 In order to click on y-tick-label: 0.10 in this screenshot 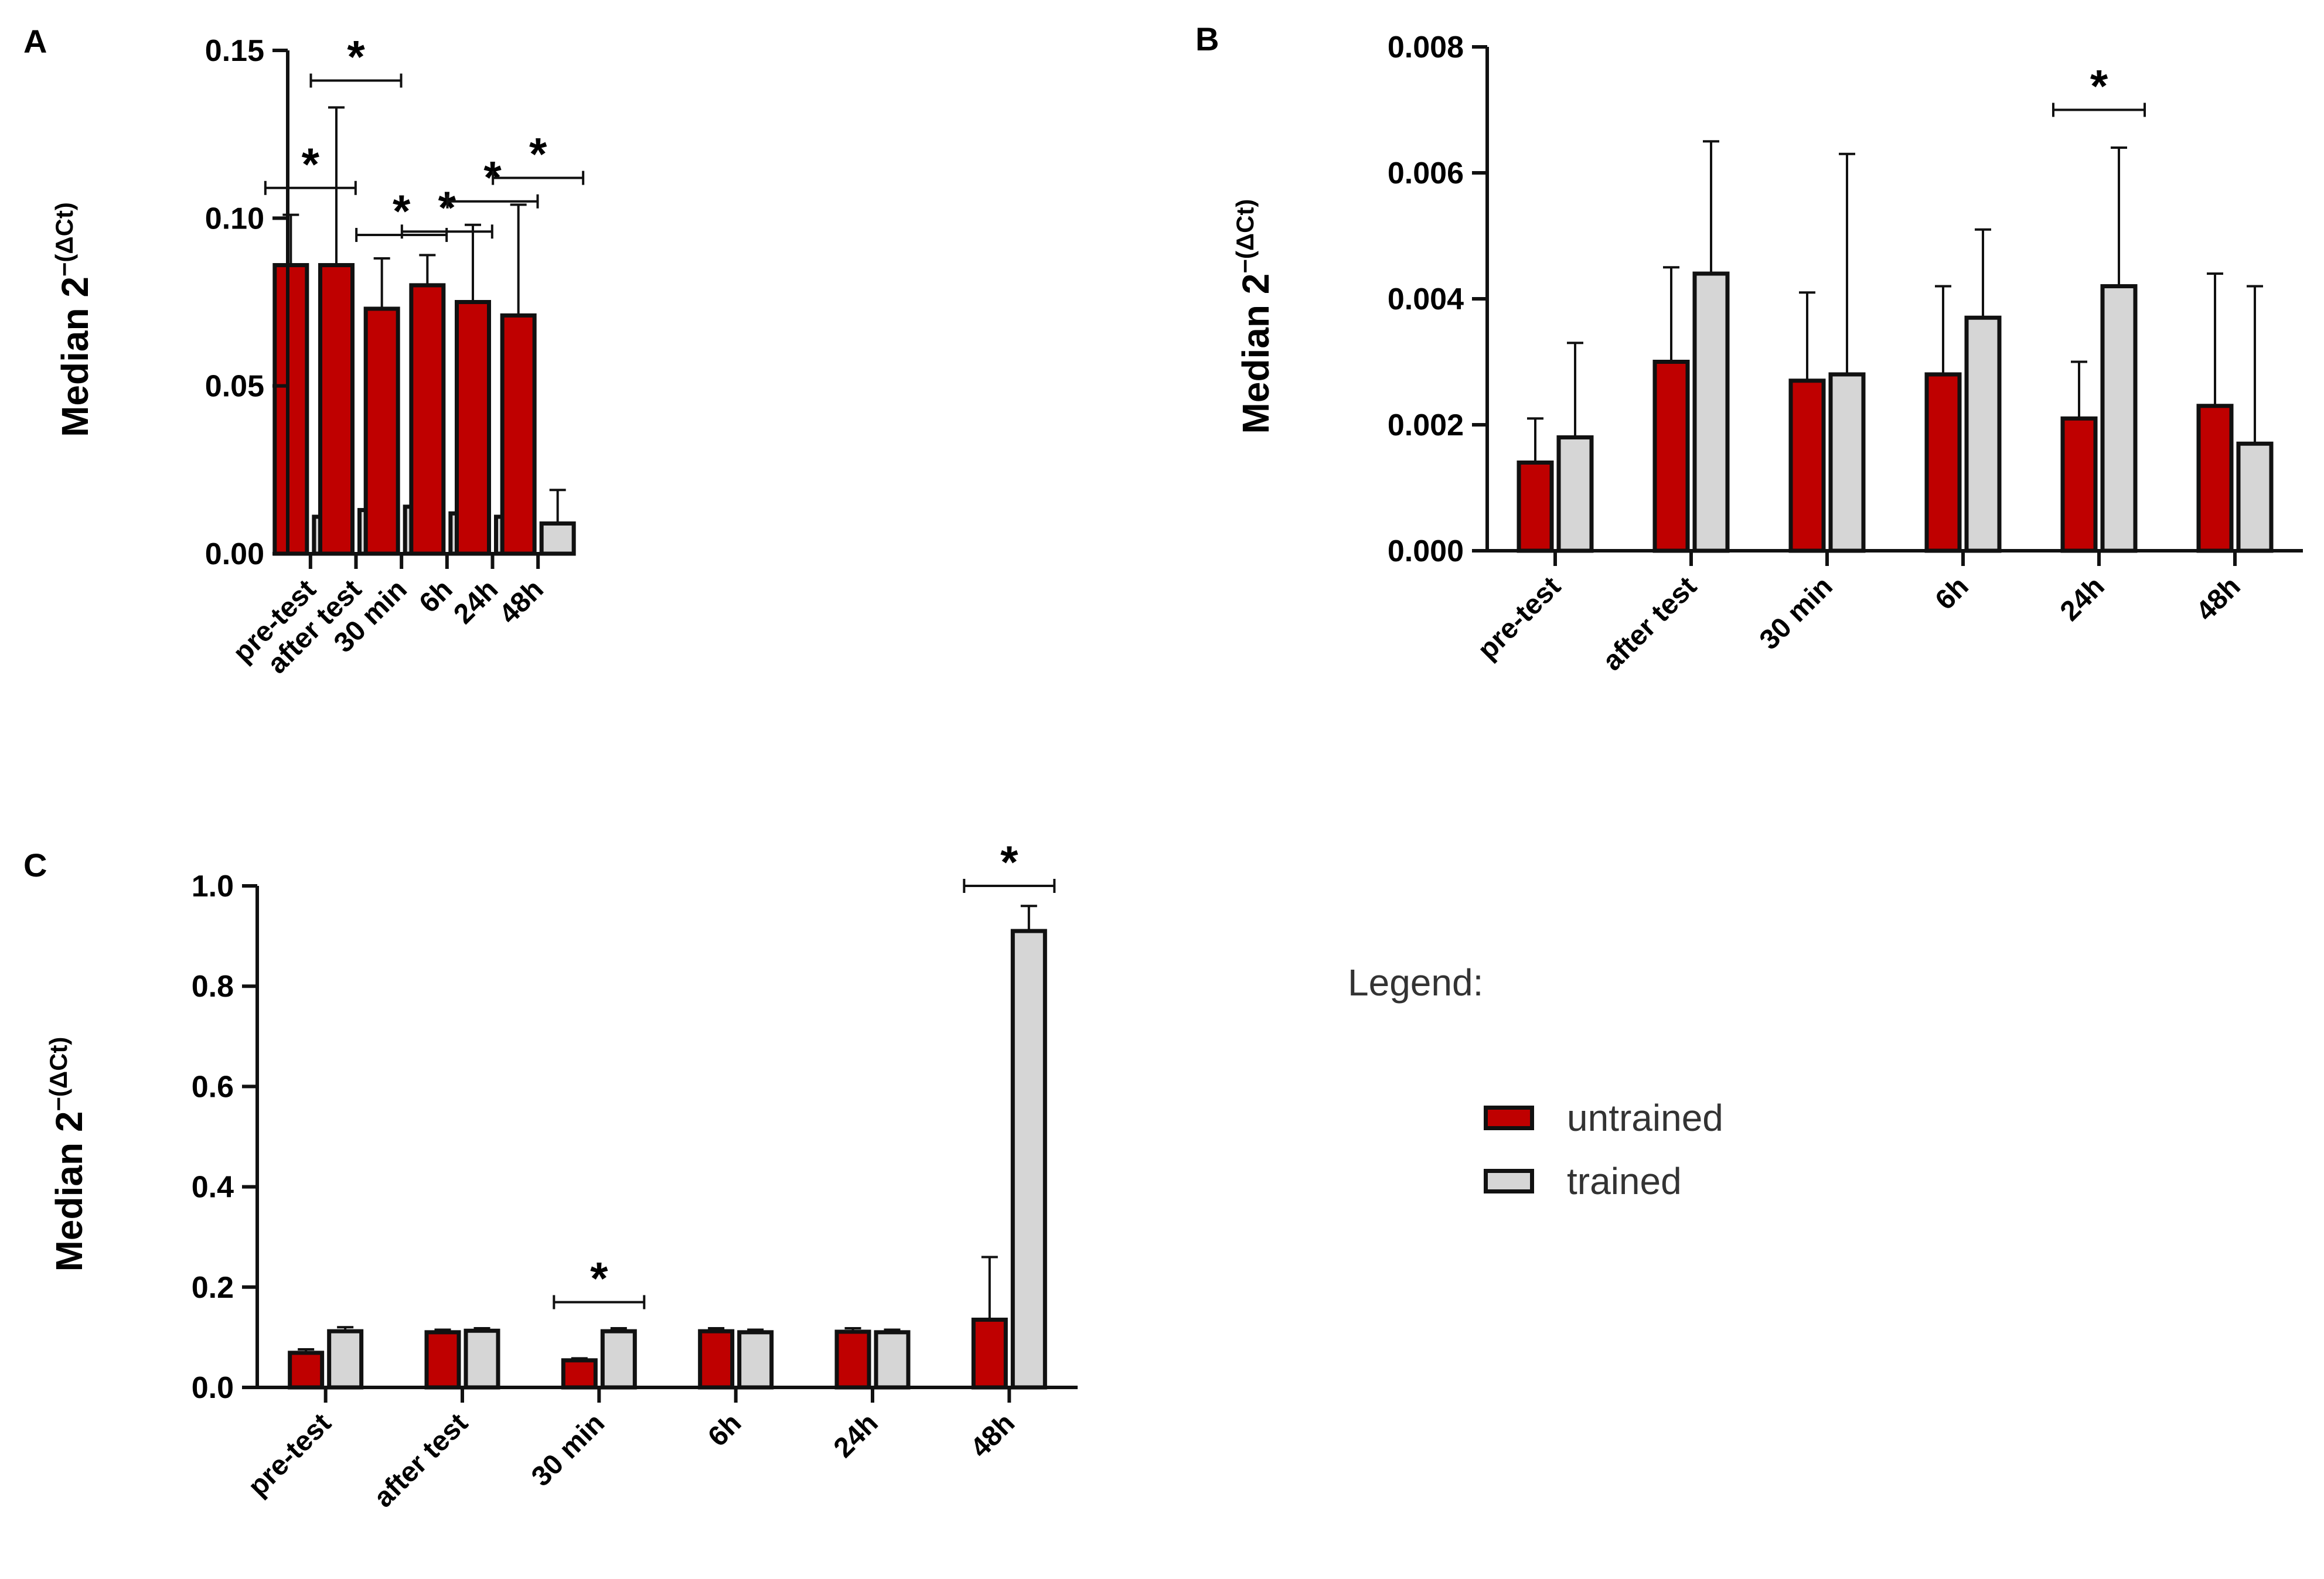, I will do `click(234, 219)`.